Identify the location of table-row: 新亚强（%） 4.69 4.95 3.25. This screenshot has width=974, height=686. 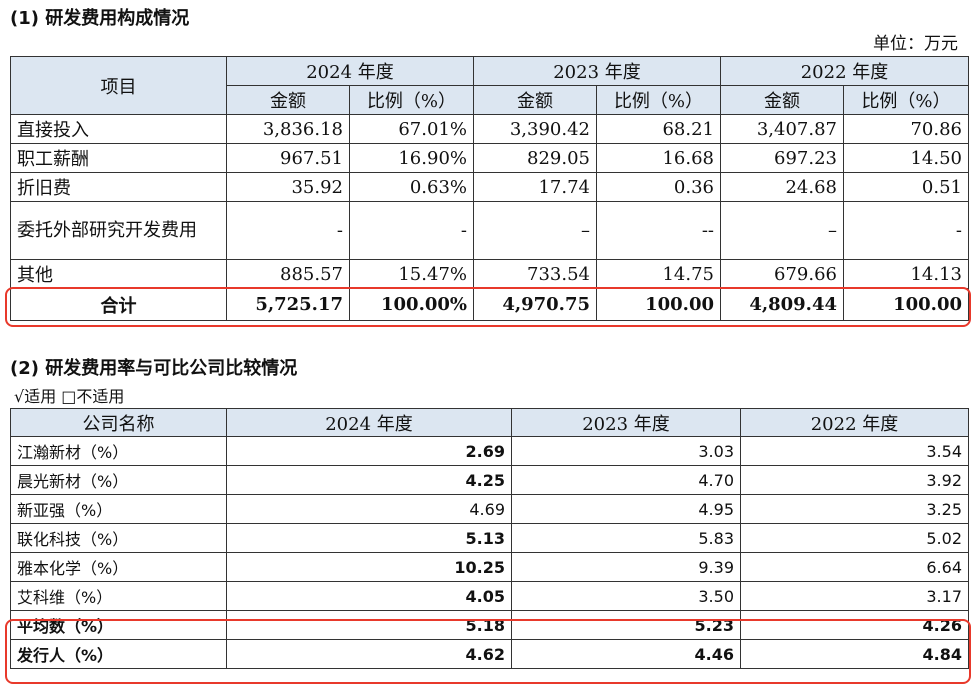
(489, 509).